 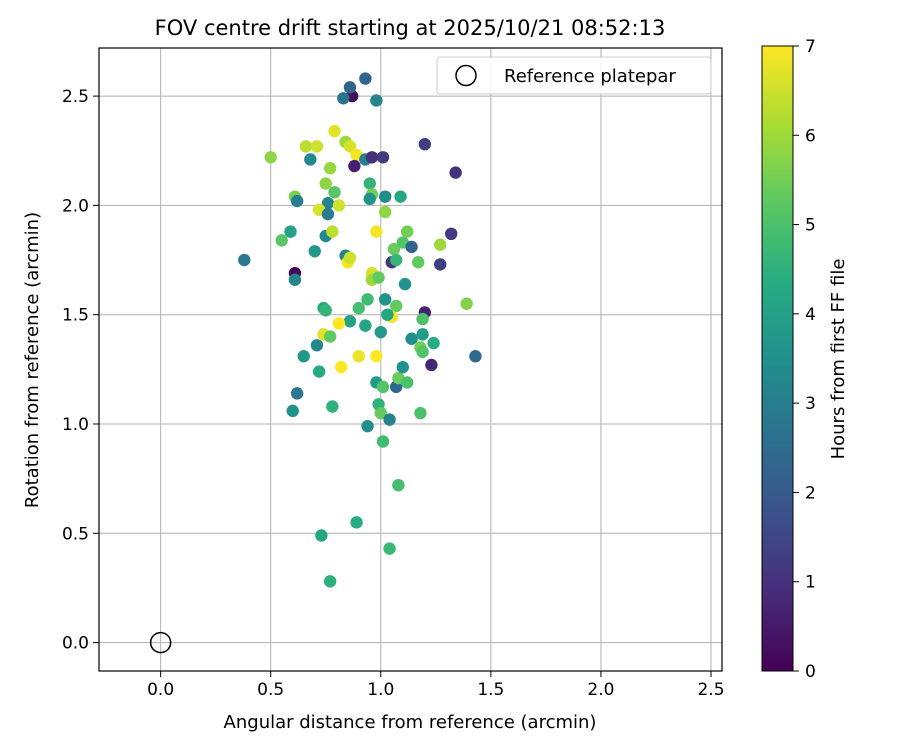 I want to click on colorbar-tick-label: 1, so click(x=810, y=583).